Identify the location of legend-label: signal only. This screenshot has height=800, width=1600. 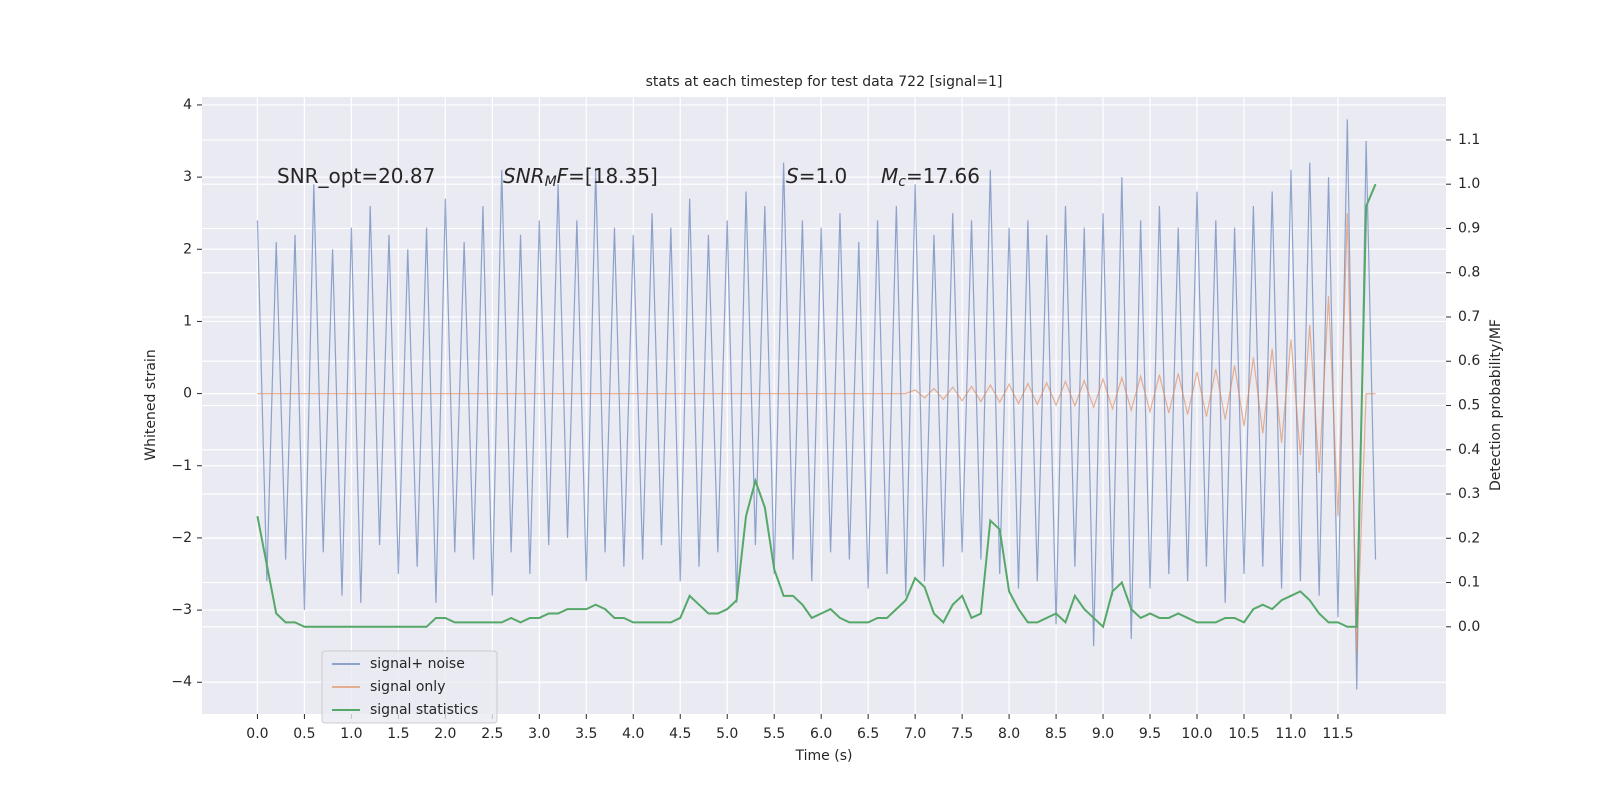
(407, 687).